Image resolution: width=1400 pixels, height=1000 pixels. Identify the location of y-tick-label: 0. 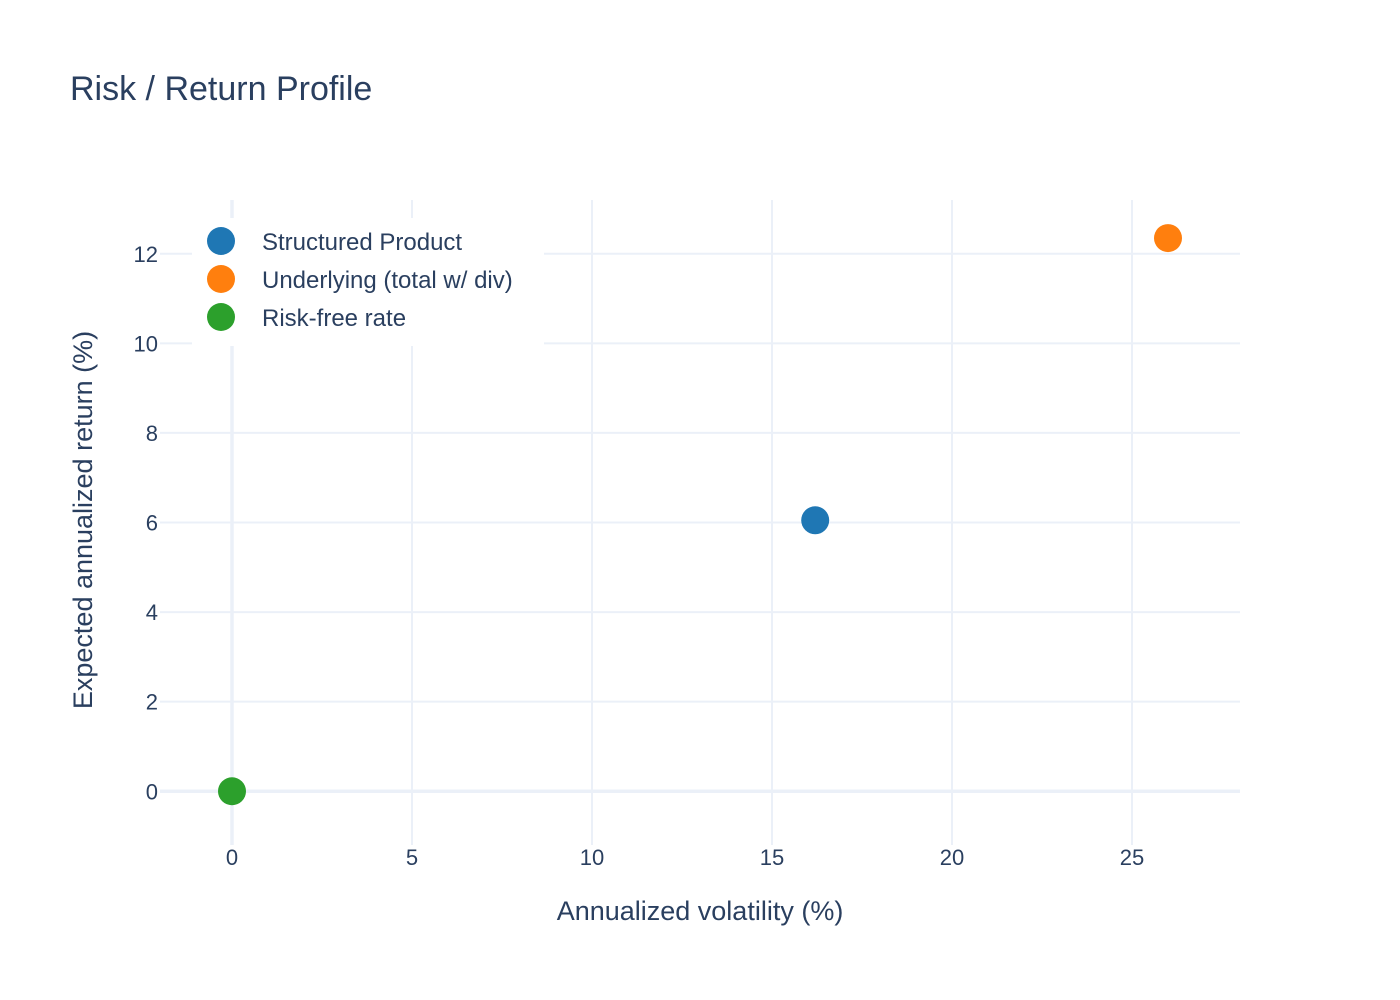
(152, 791).